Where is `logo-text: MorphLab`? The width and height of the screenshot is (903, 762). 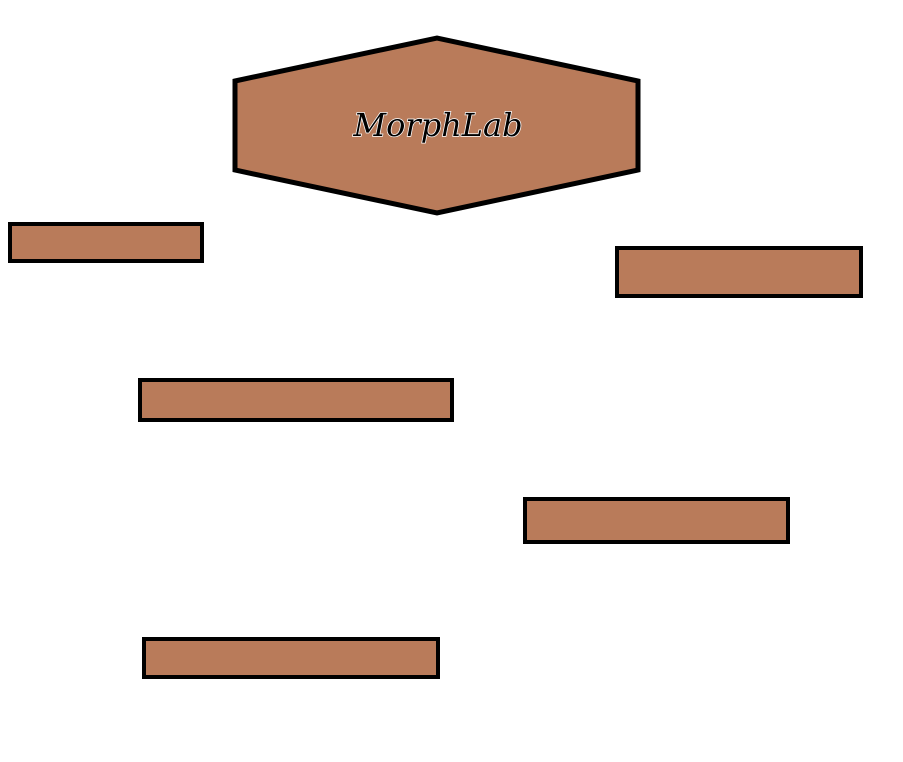 logo-text: MorphLab is located at coordinates (437, 125).